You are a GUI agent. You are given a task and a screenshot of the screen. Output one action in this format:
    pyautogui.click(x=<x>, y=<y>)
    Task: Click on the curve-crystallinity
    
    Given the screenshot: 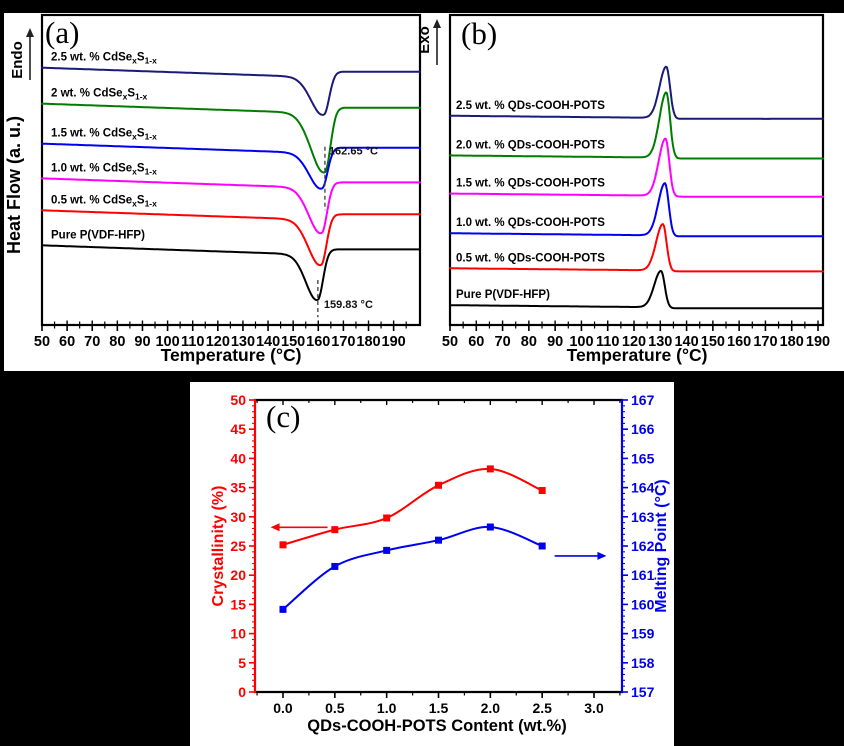 What is the action you would take?
    pyautogui.click(x=413, y=506)
    